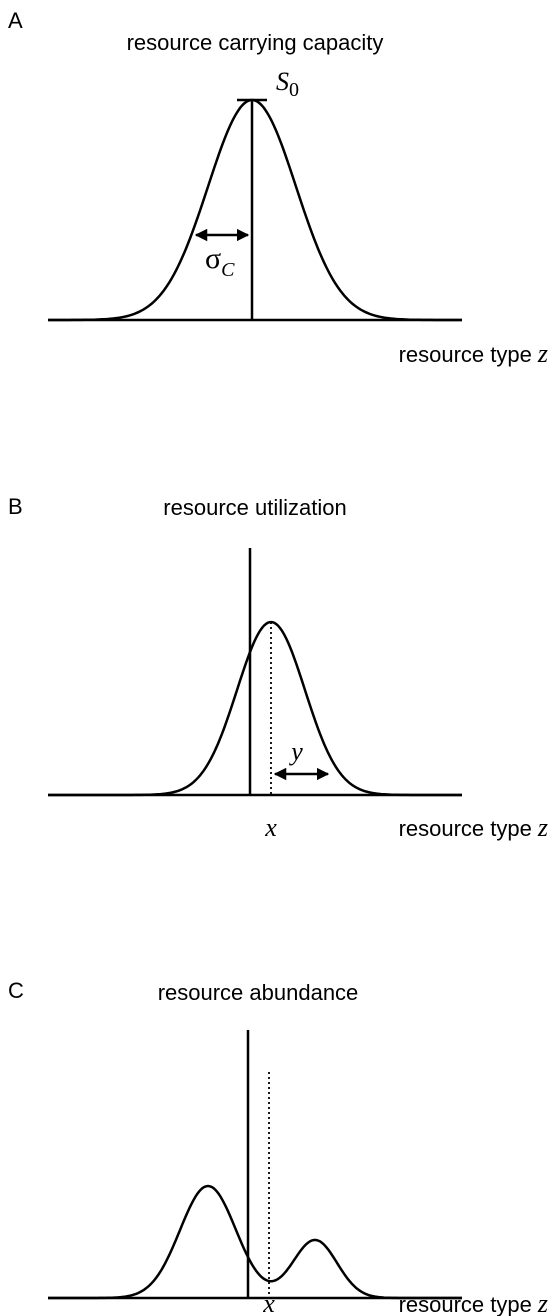 The height and width of the screenshot is (1316, 553). What do you see at coordinates (258, 992) in the screenshot?
I see `panel-title: resource abundance` at bounding box center [258, 992].